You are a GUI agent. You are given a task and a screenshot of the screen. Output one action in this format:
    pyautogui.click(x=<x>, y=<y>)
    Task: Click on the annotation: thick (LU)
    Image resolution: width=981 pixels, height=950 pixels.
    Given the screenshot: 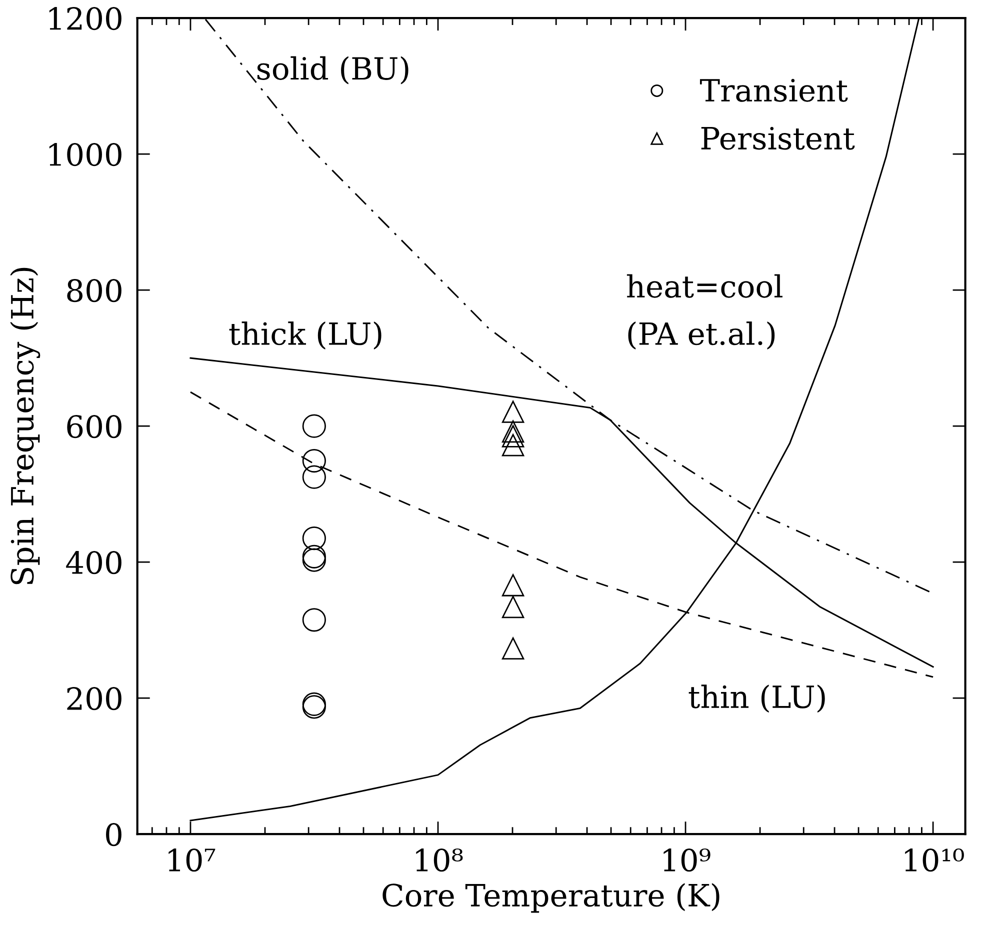 What is the action you would take?
    pyautogui.click(x=305, y=336)
    